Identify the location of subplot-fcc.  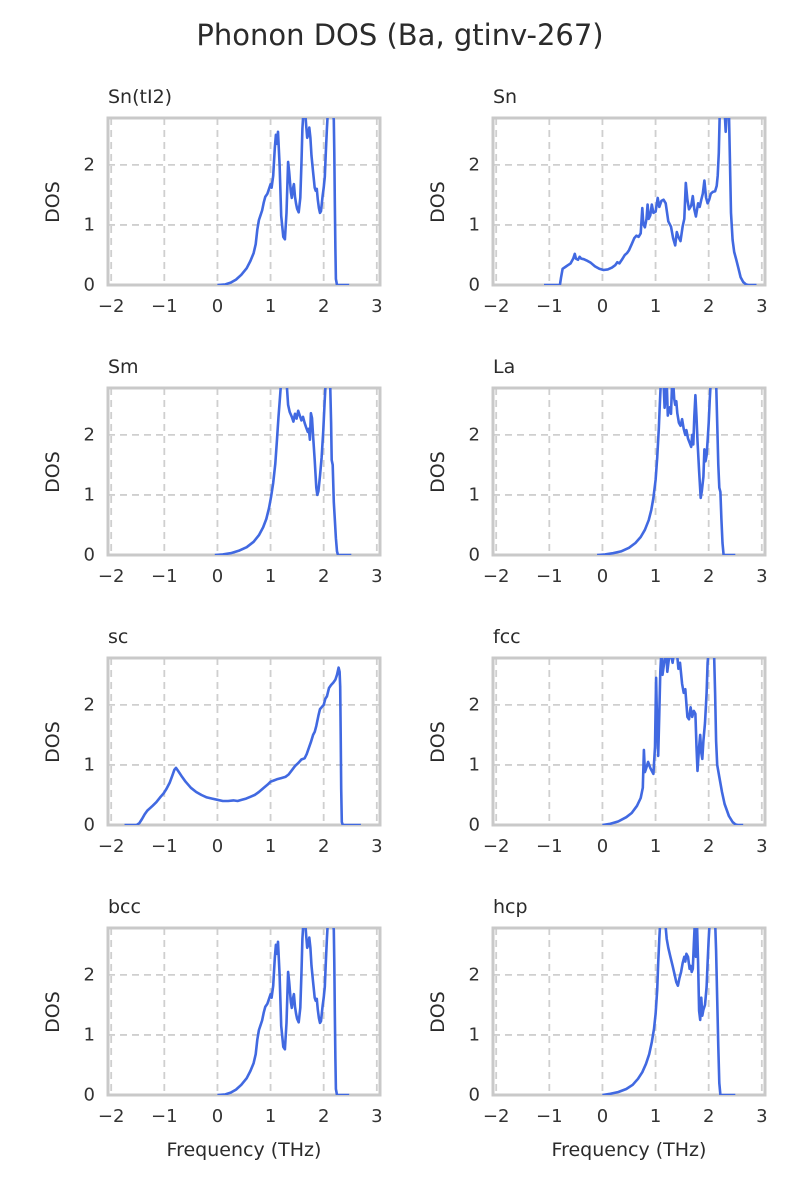
(629, 741).